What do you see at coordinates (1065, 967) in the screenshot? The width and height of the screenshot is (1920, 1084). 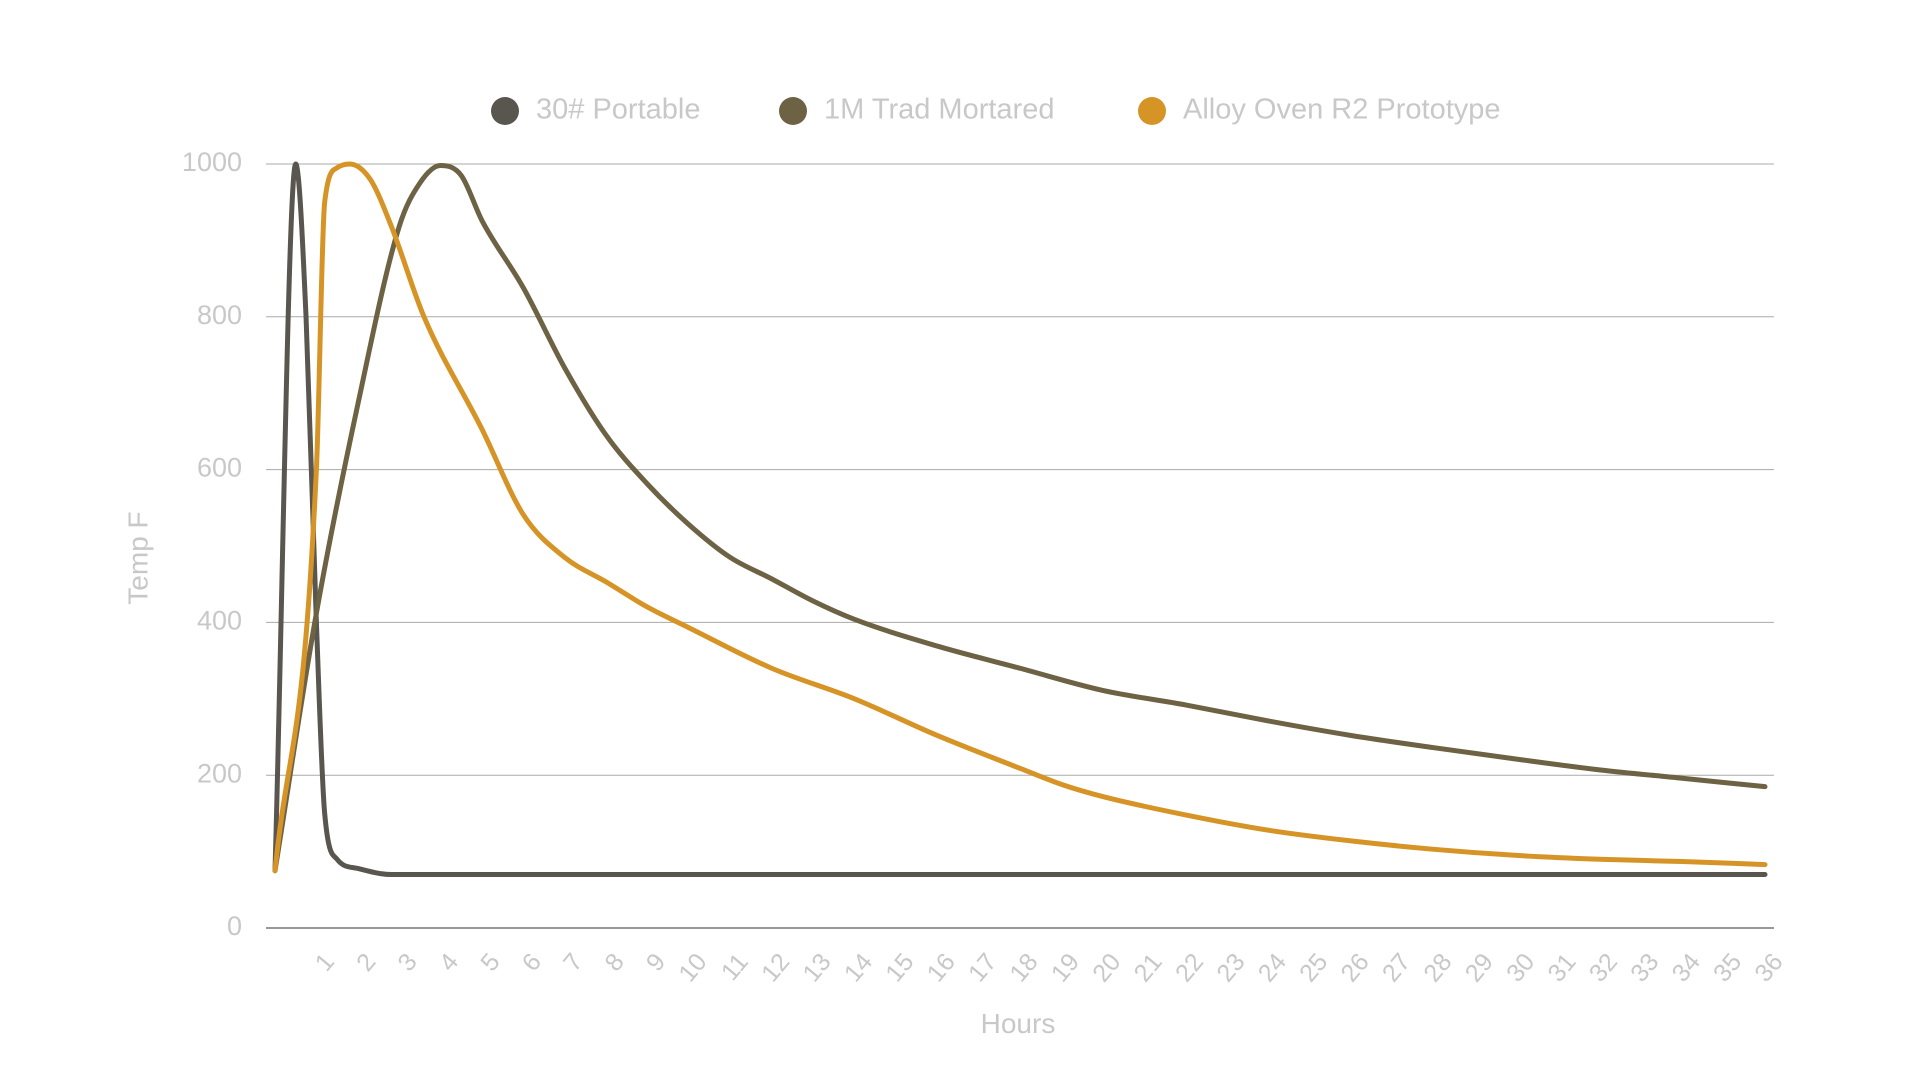 I see `x-tick-label: 19` at bounding box center [1065, 967].